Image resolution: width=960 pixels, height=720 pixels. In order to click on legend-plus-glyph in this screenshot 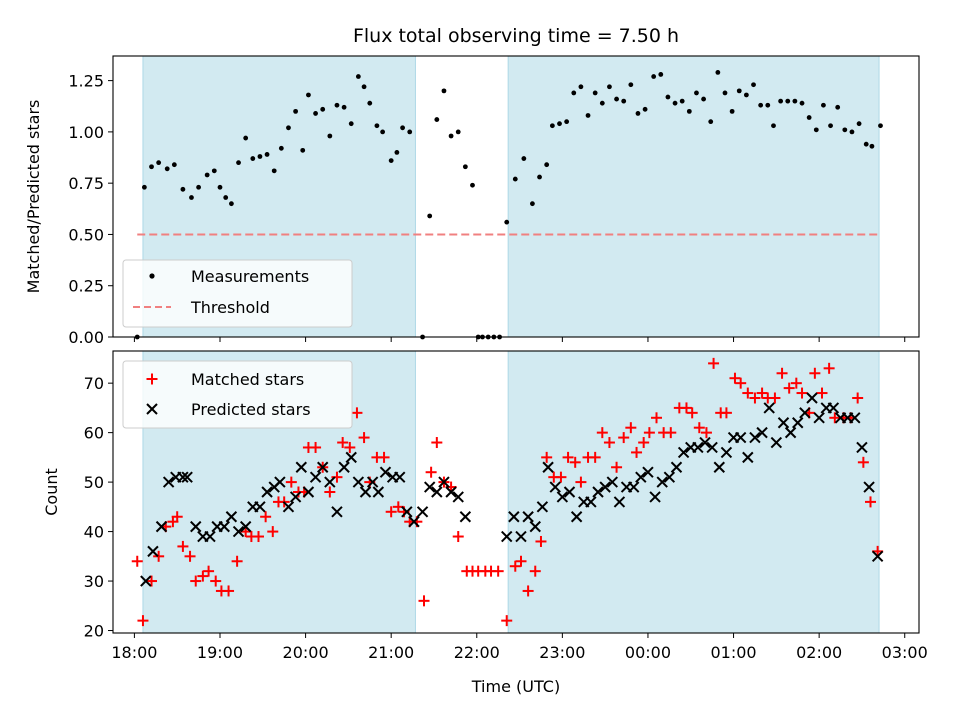, I will do `click(152, 379)`.